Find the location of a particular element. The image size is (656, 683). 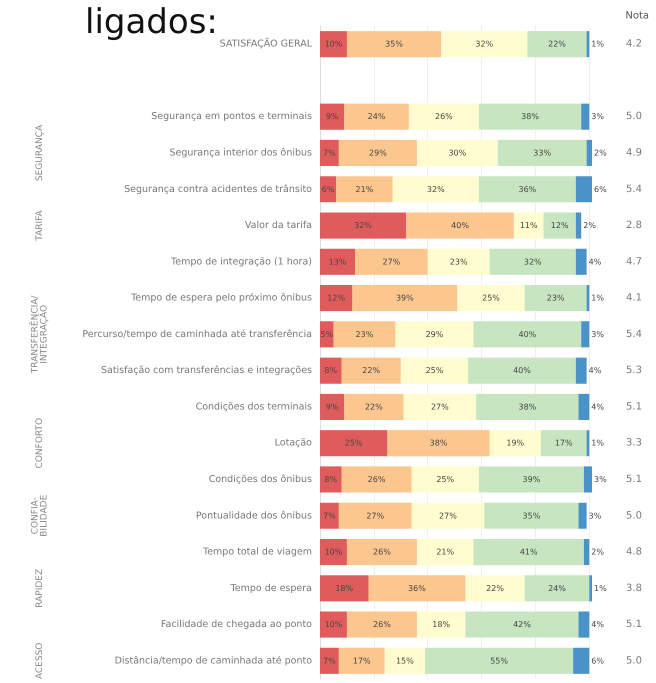

text: TRANSFERÊNCIA/ INTEGRAÇÃO is located at coordinates (39, 334).